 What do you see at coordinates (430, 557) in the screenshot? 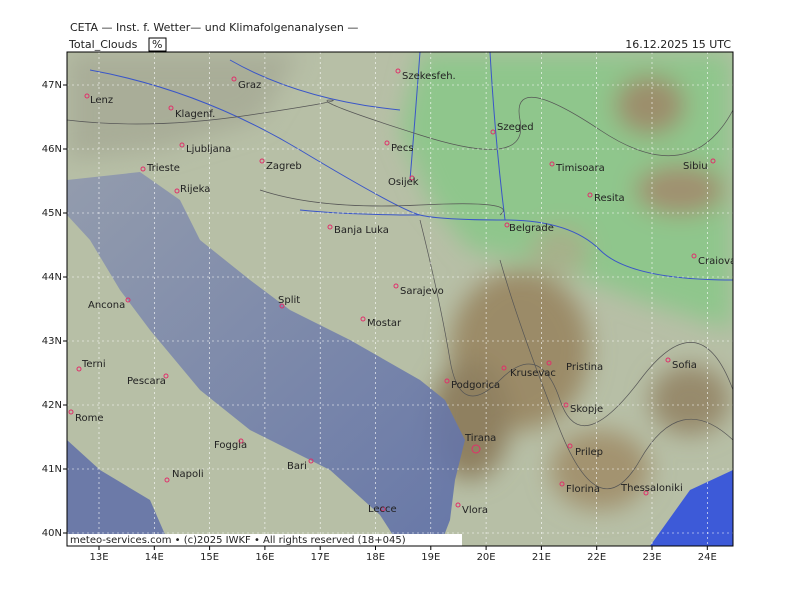
I see `lon-label: 19E` at bounding box center [430, 557].